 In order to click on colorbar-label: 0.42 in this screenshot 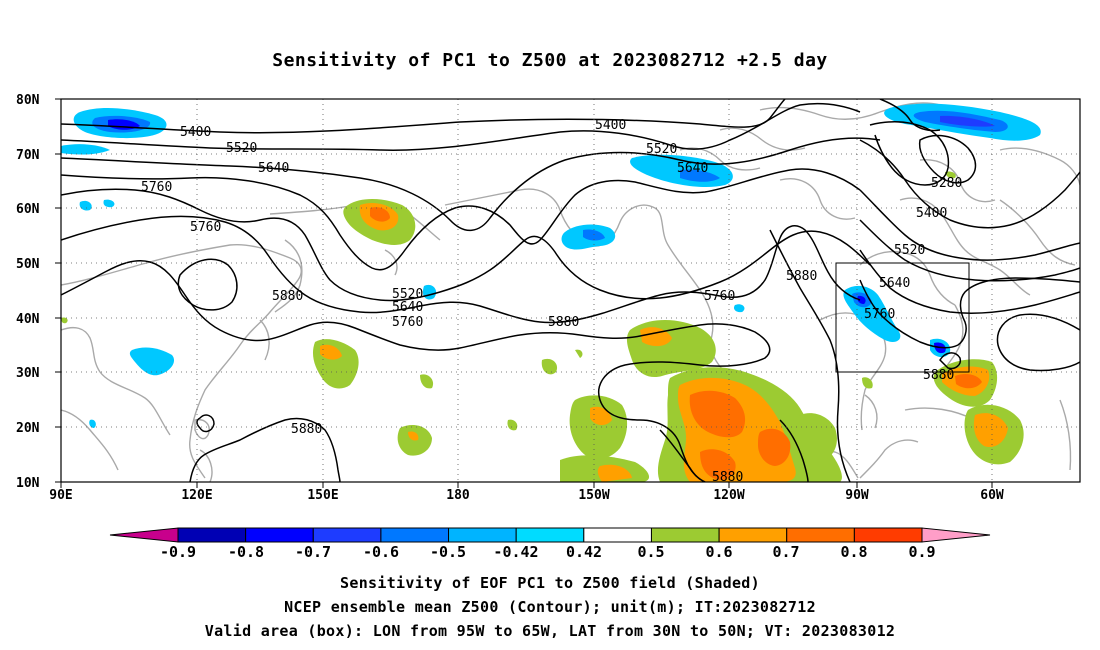, I will do `click(584, 552)`.